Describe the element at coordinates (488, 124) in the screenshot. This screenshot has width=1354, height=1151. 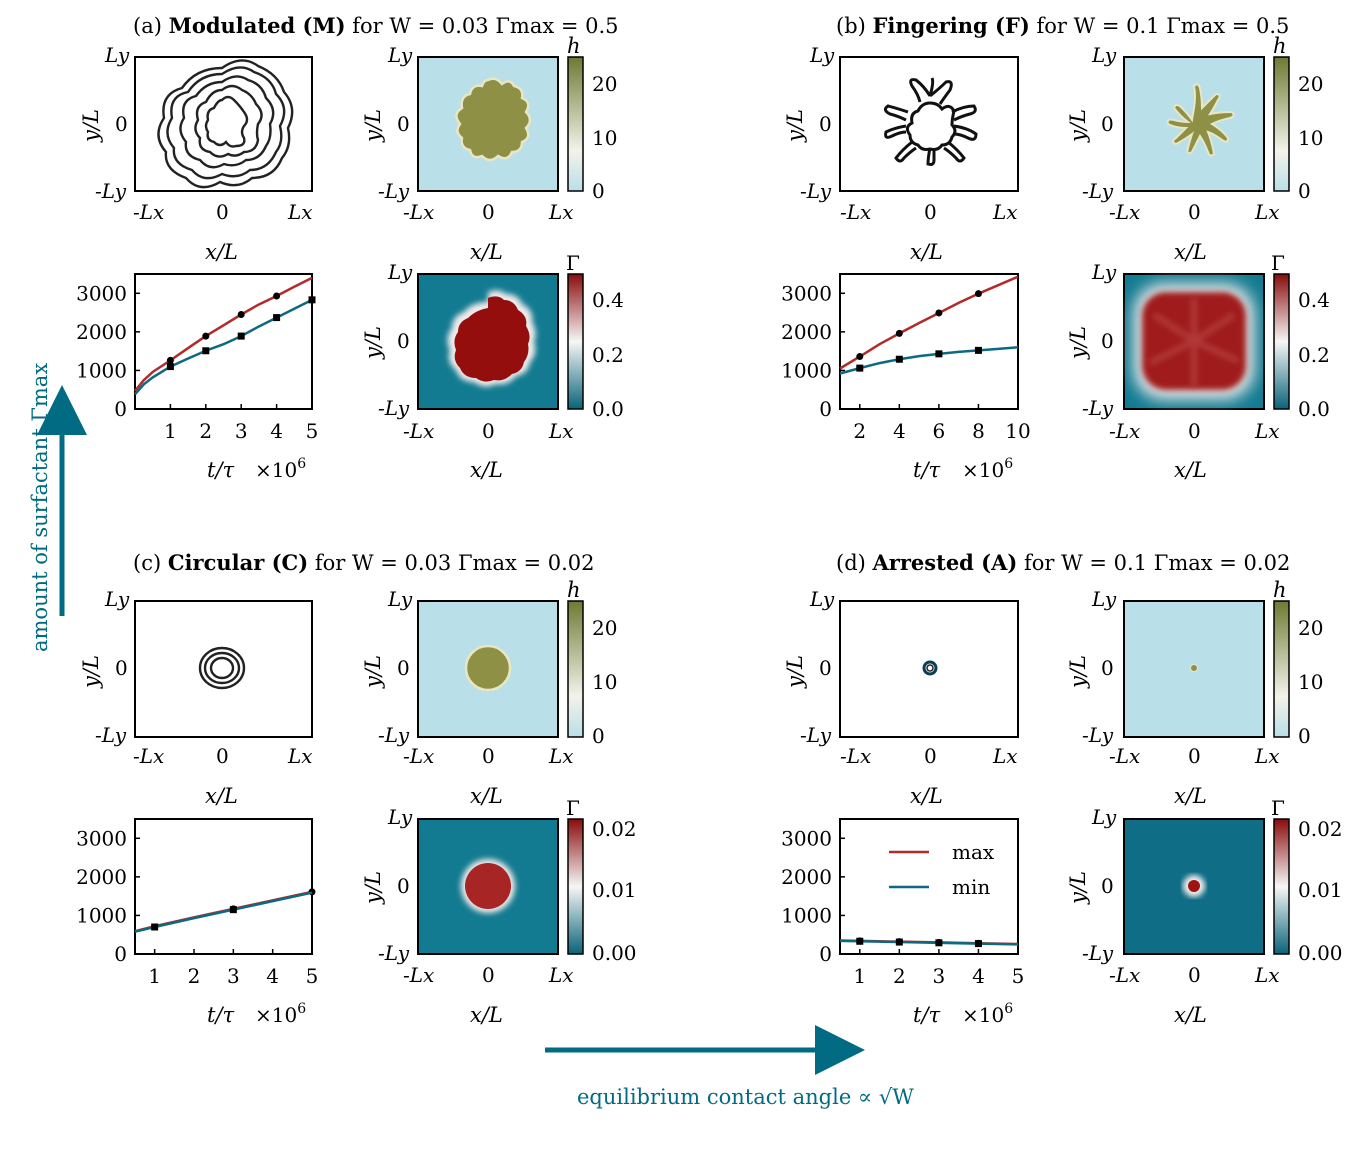
I see `panel-a-h-heatmap` at that location.